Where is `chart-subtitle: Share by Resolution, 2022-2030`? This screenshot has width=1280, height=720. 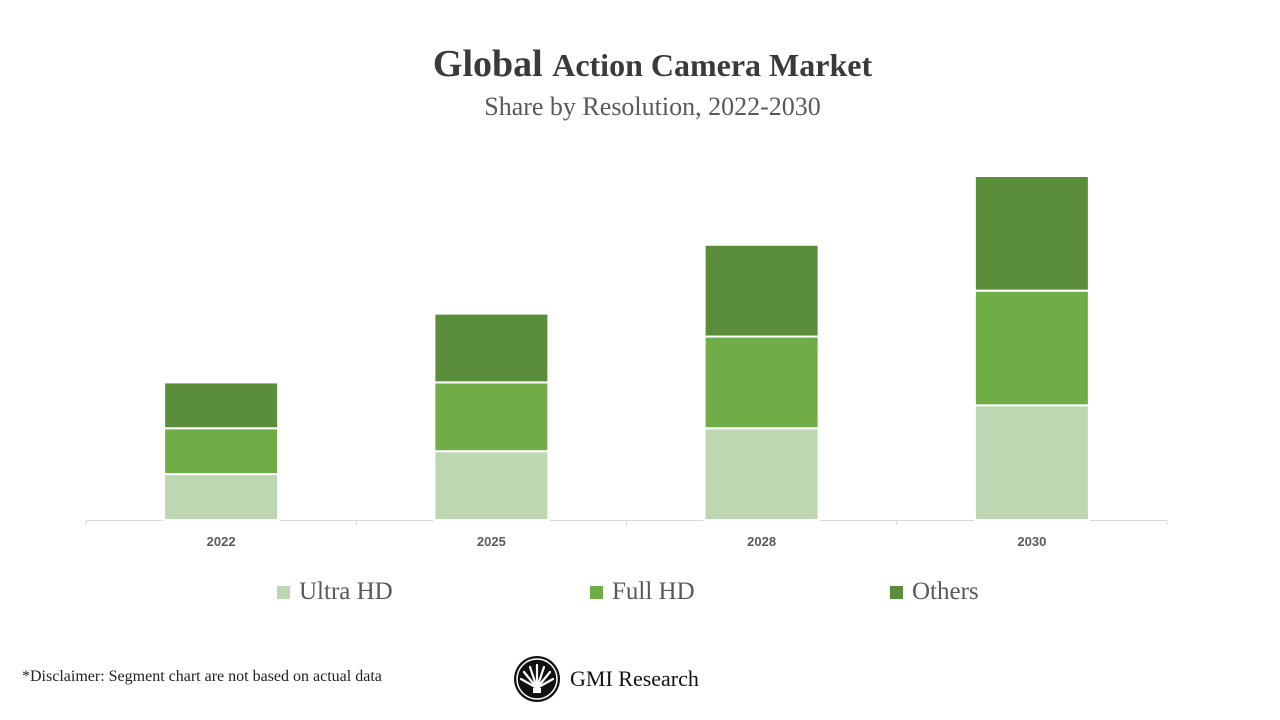 chart-subtitle: Share by Resolution, 2022-2030 is located at coordinates (652, 106).